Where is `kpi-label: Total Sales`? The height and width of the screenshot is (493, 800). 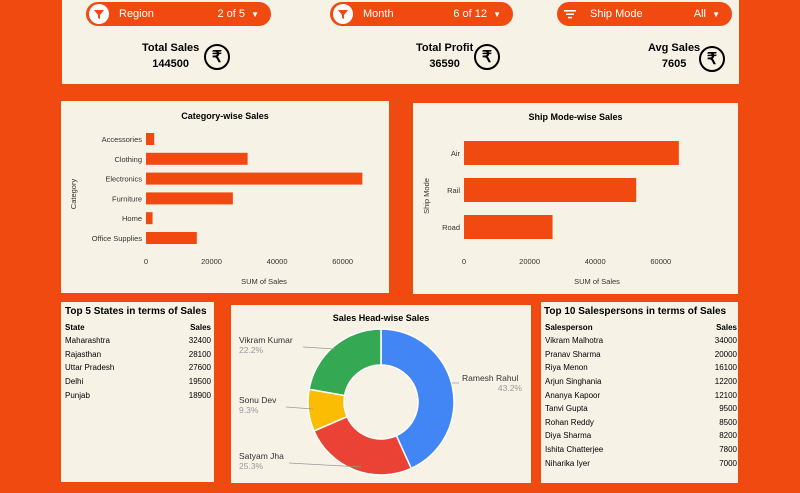 kpi-label: Total Sales is located at coordinates (171, 48).